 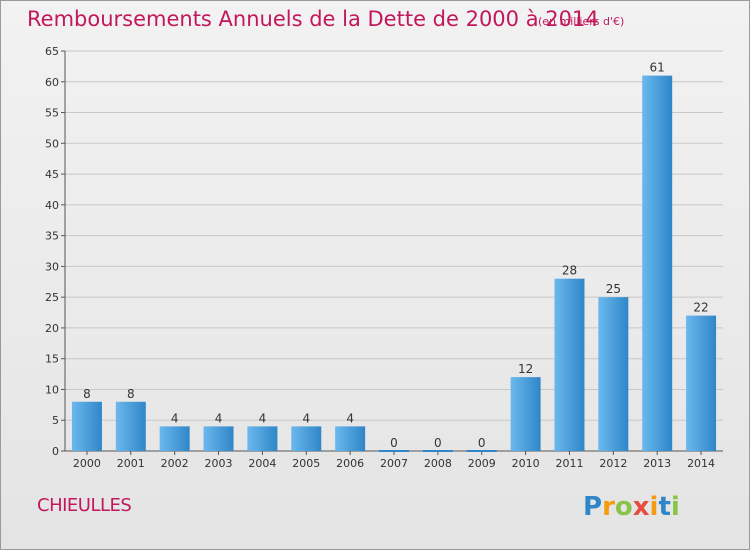 What do you see at coordinates (613, 463) in the screenshot?
I see `x-tick-label: 2012` at bounding box center [613, 463].